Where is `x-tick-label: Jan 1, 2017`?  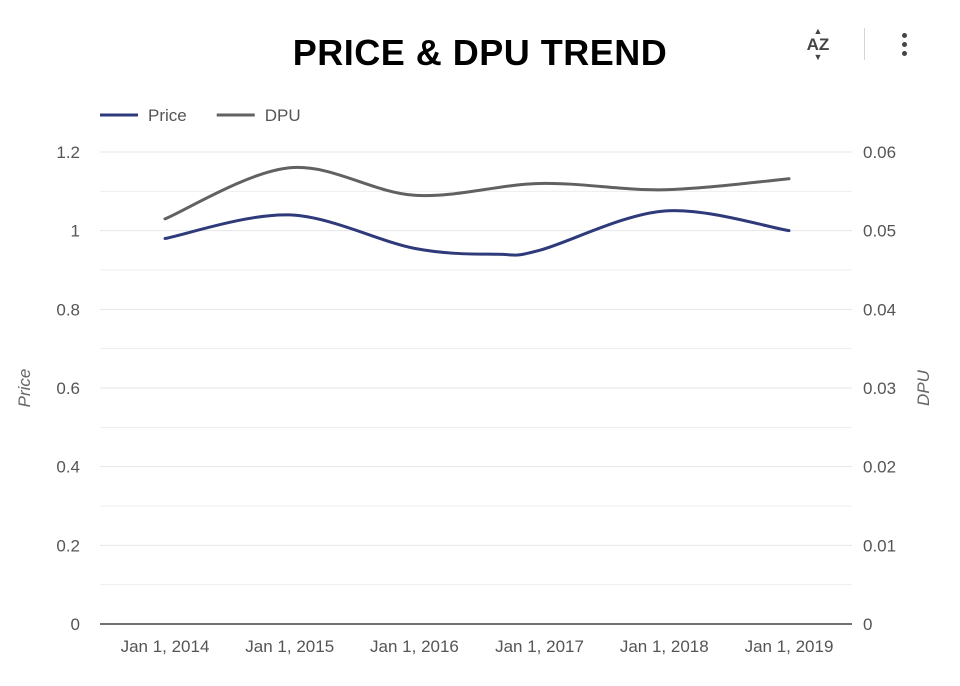 x-tick-label: Jan 1, 2017 is located at coordinates (539, 646).